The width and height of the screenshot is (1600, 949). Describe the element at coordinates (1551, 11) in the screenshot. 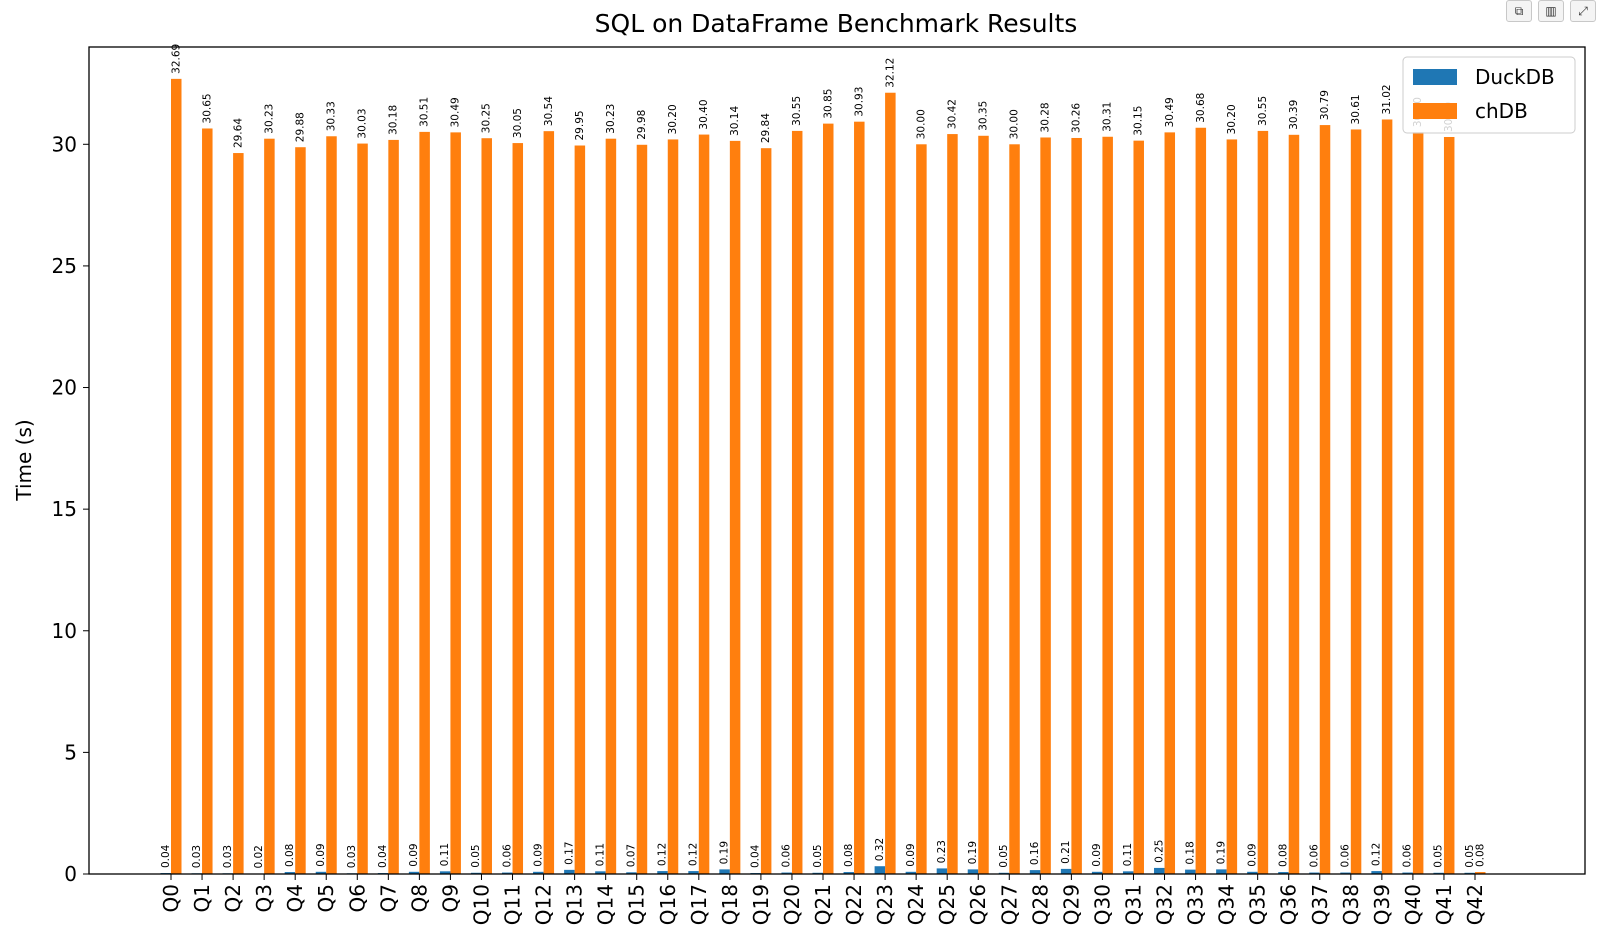

I see `chart-view-button: ▥` at that location.